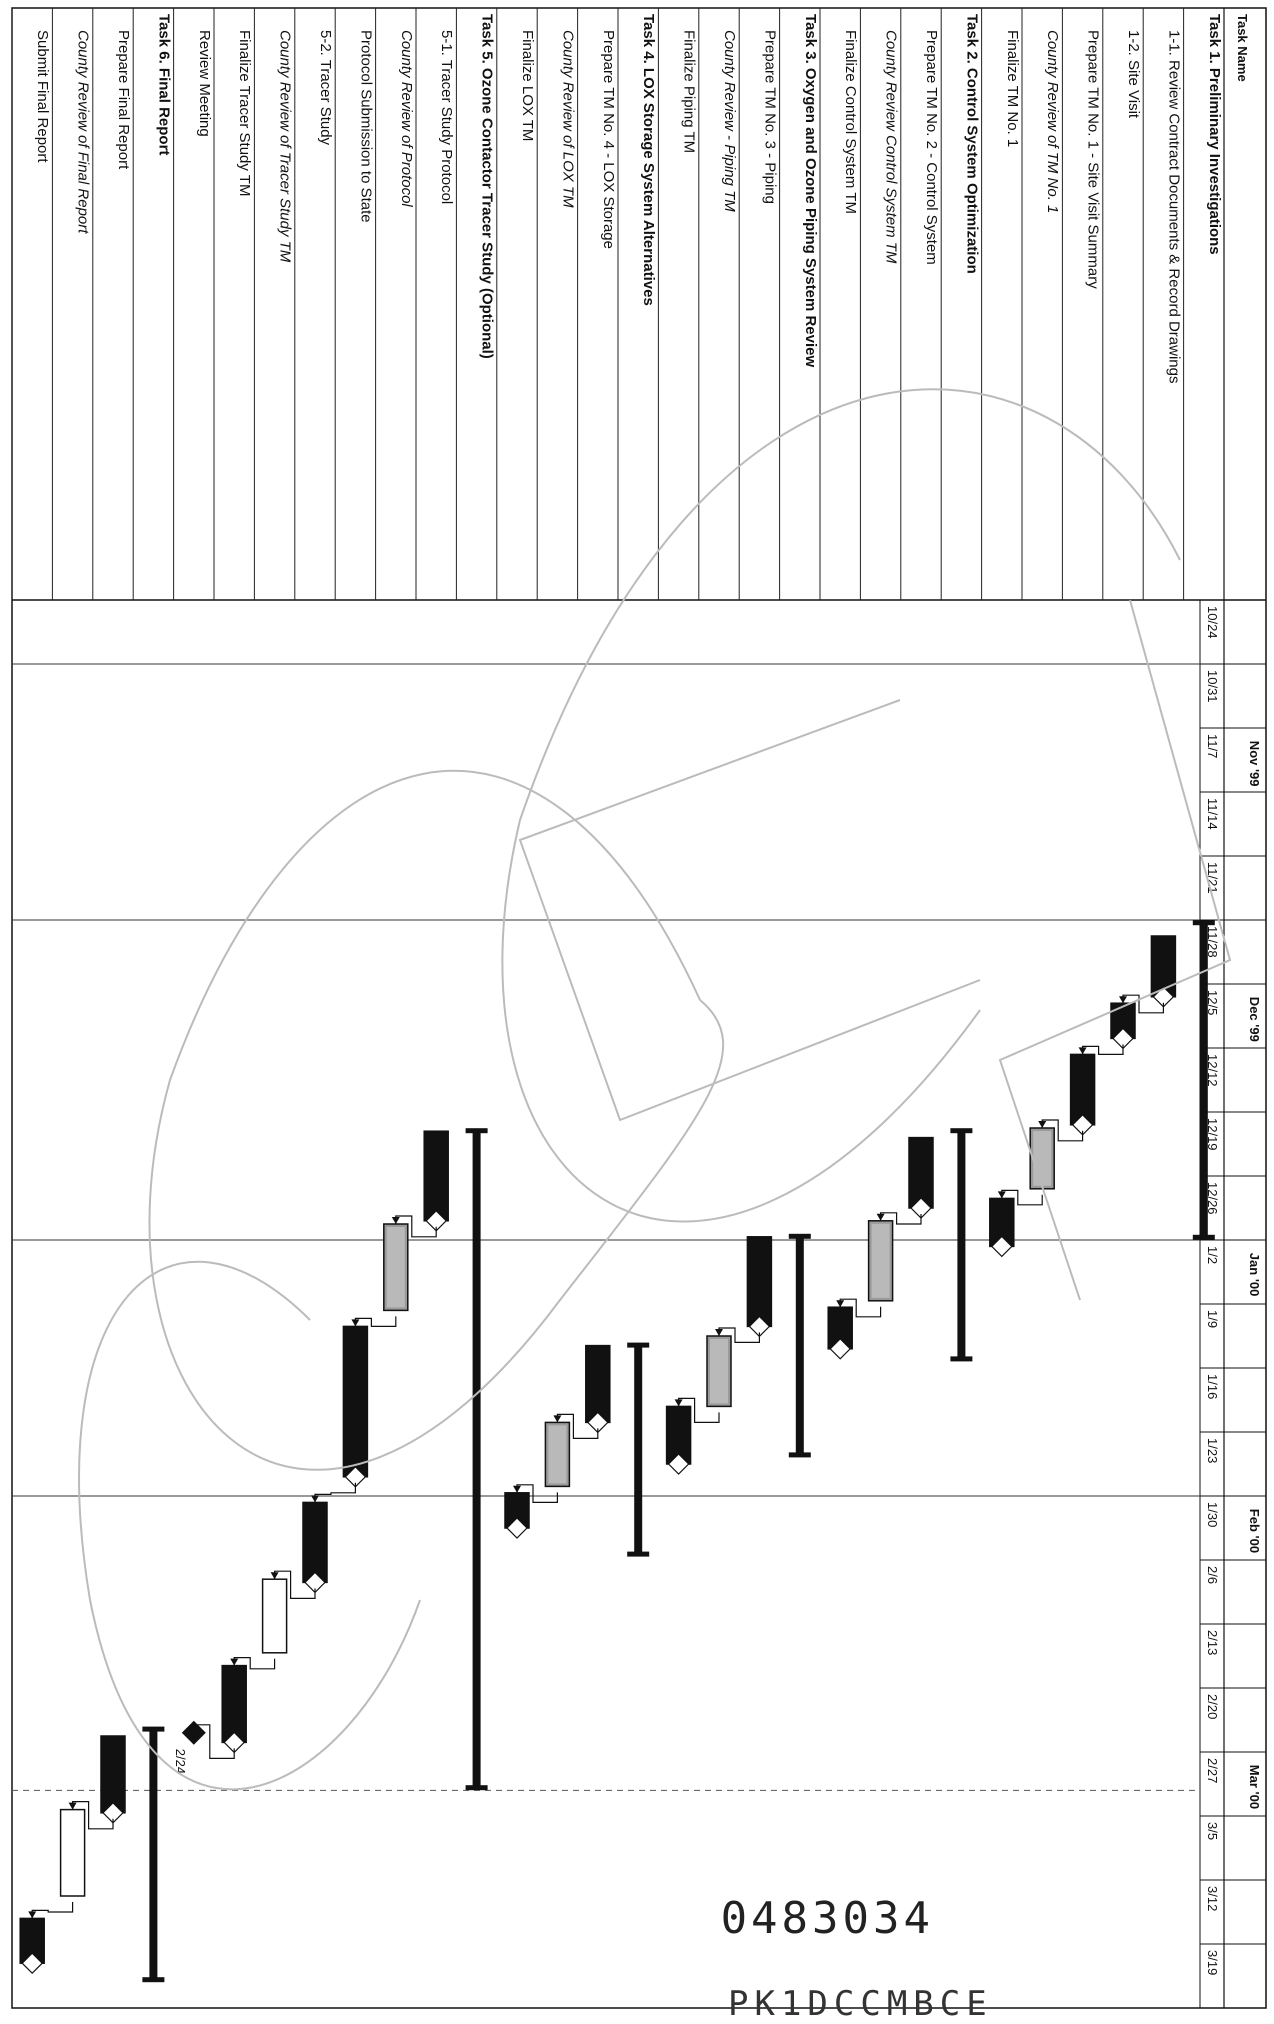 The image size is (1274, 2024). Describe the element at coordinates (1212, 1575) in the screenshot. I see `week-label: 2/6` at that location.